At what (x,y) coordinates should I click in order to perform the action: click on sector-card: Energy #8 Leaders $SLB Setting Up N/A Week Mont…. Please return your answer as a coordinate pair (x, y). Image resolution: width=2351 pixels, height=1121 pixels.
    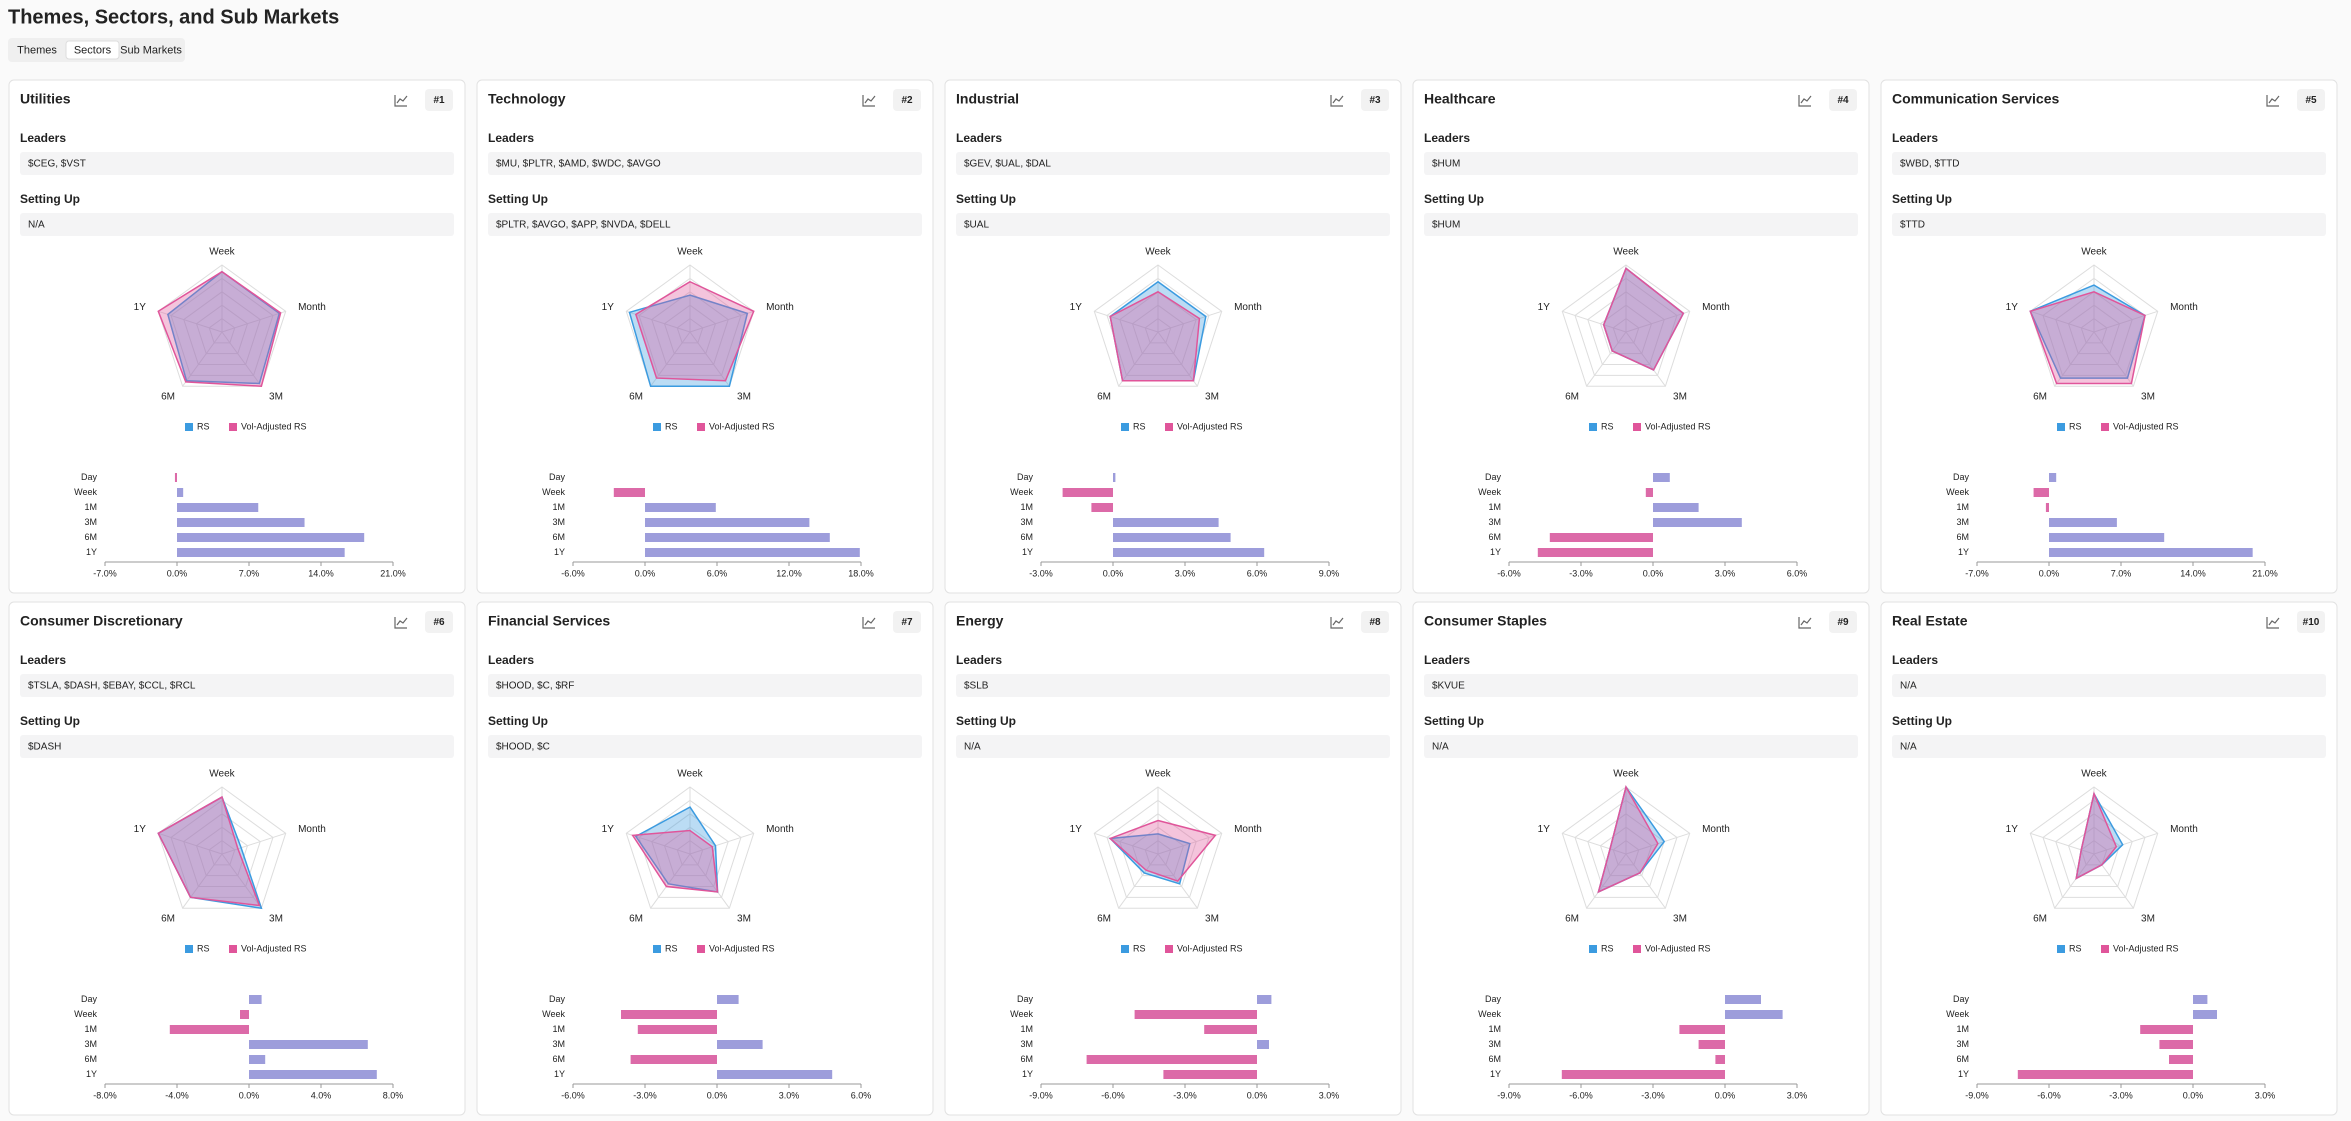
    Looking at the image, I should click on (1173, 858).